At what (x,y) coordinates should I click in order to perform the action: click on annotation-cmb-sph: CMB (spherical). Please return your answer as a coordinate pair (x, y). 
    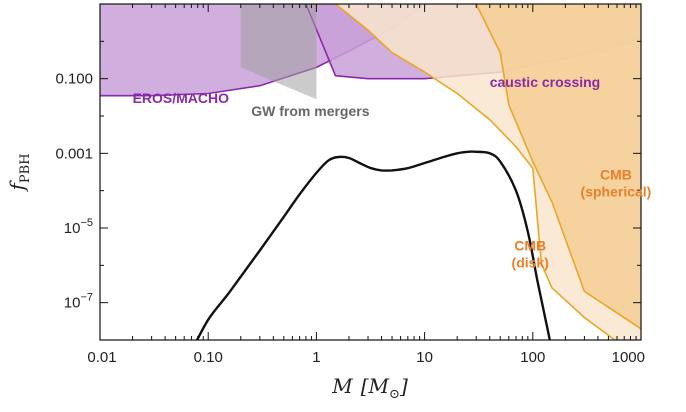
    Looking at the image, I should click on (616, 182).